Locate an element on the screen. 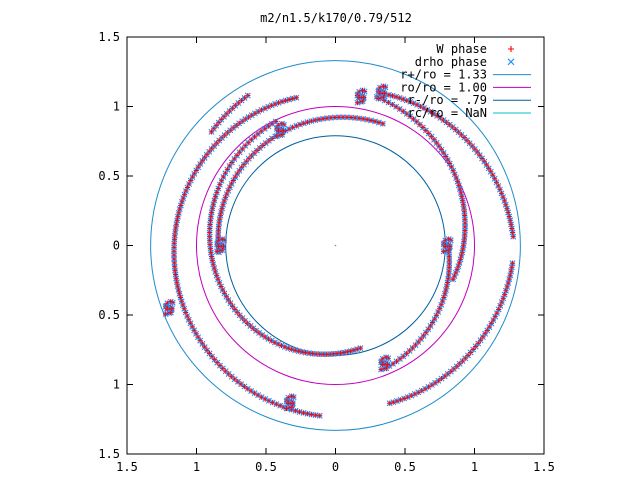 Image resolution: width=640 pixels, height=480 pixels. x-tick-label-1: 1 is located at coordinates (196, 467).